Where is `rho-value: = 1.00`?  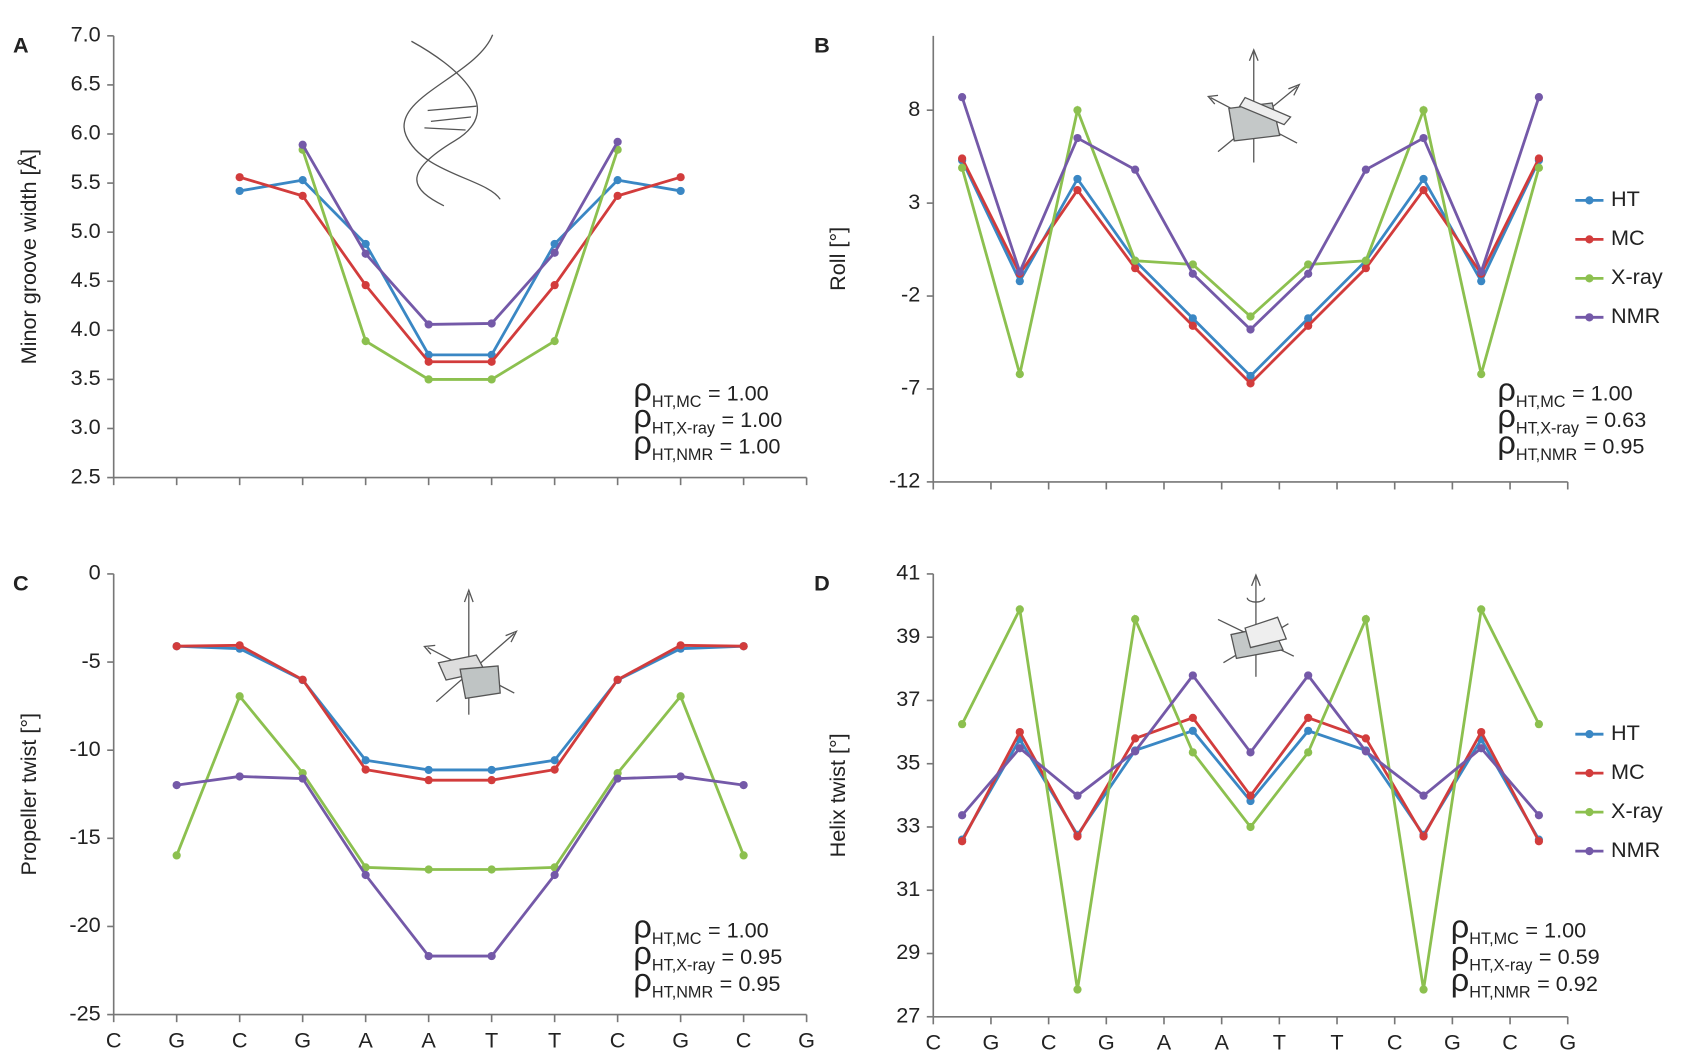
rho-value: = 1.00 is located at coordinates (738, 393).